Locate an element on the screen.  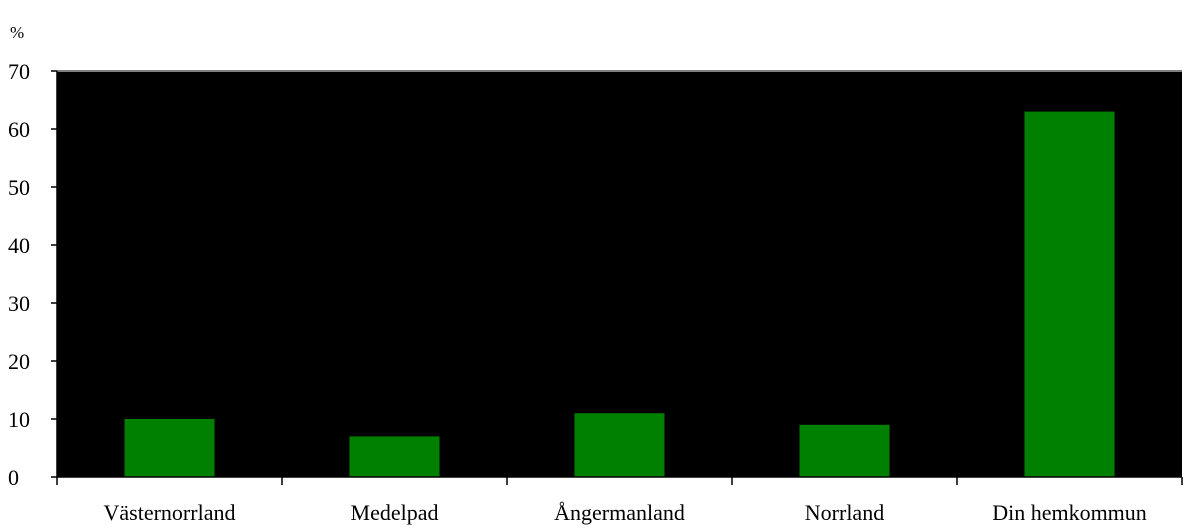
y-tick-label: 20 is located at coordinates (19, 361).